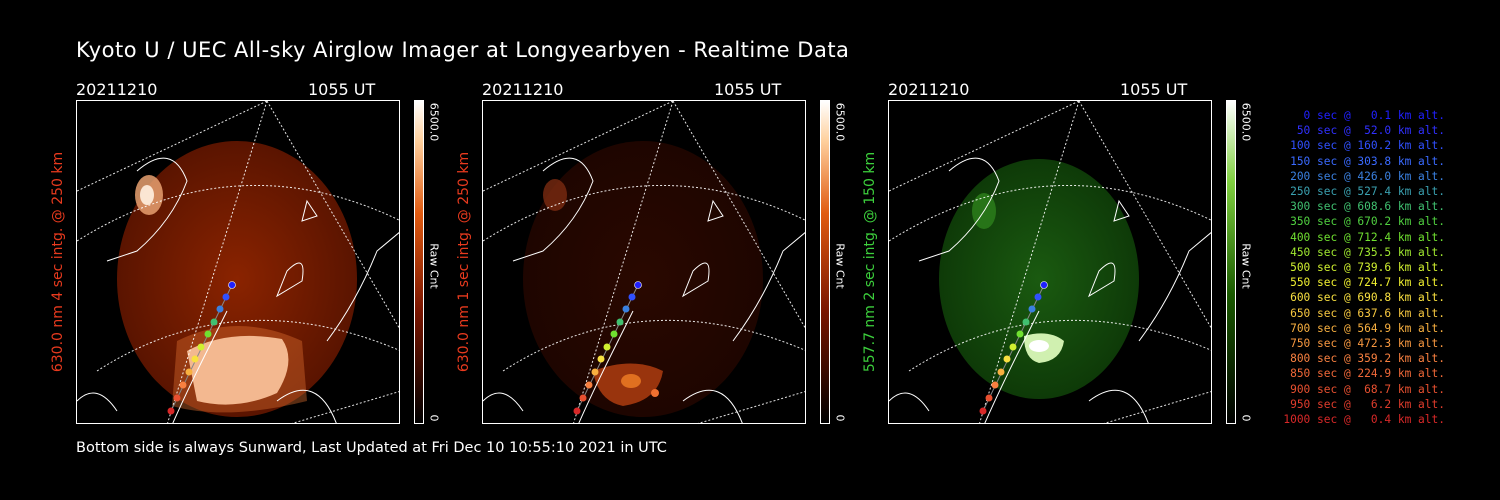  What do you see at coordinates (1364, 420) in the screenshot?
I see `legend-entry: 1000 sec @ 0.4 km alt.` at bounding box center [1364, 420].